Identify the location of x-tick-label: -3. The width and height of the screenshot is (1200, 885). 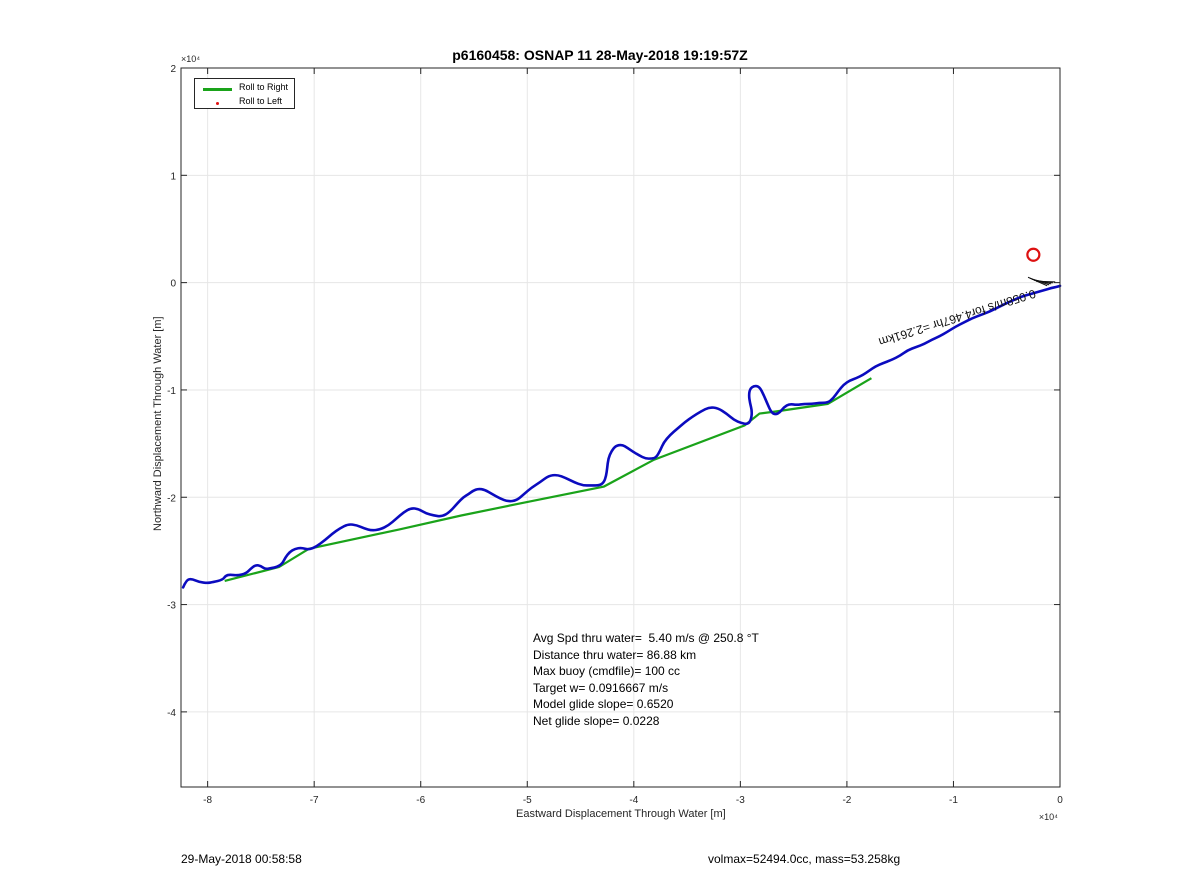
(740, 800).